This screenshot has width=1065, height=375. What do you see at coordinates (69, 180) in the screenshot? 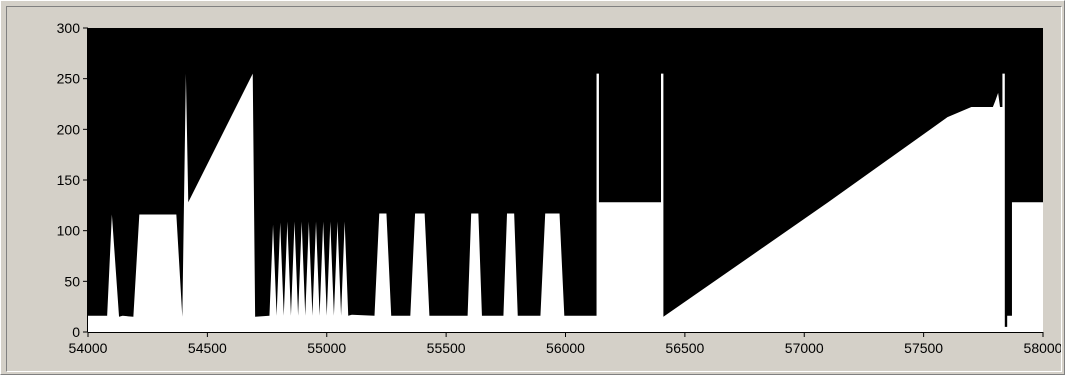
I see `y-tick-label: 150` at bounding box center [69, 180].